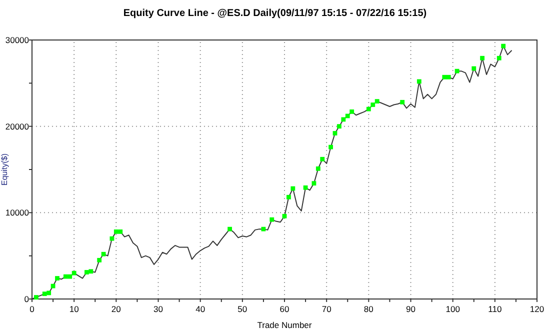 This screenshot has height=334, width=550. What do you see at coordinates (537, 309) in the screenshot?
I see `x-tick-label: 120` at bounding box center [537, 309].